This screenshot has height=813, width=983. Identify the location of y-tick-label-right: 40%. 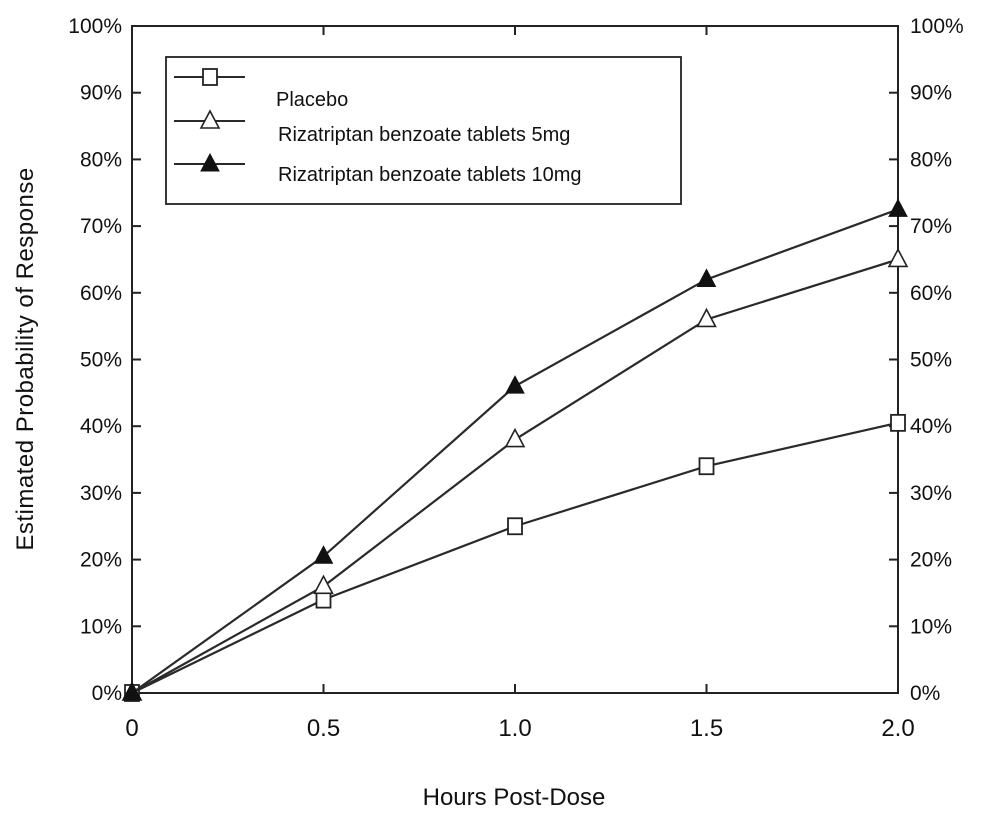
(931, 426).